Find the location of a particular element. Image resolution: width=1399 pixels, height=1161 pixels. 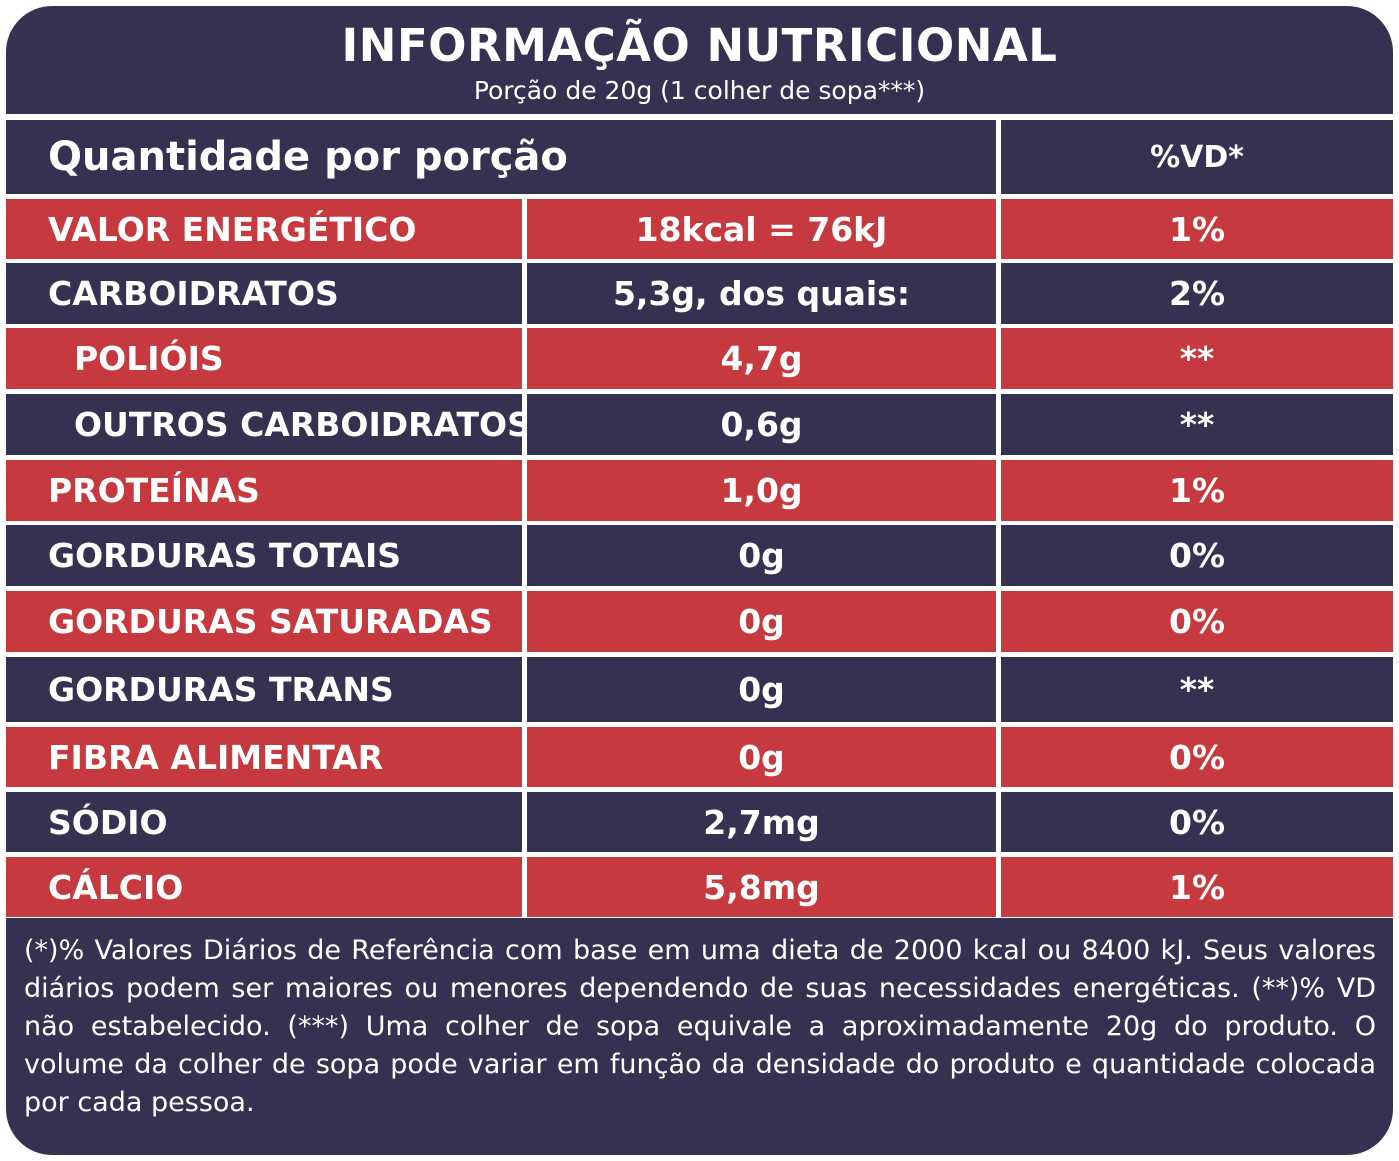

nutrient-amount: 1,0g is located at coordinates (761, 490).